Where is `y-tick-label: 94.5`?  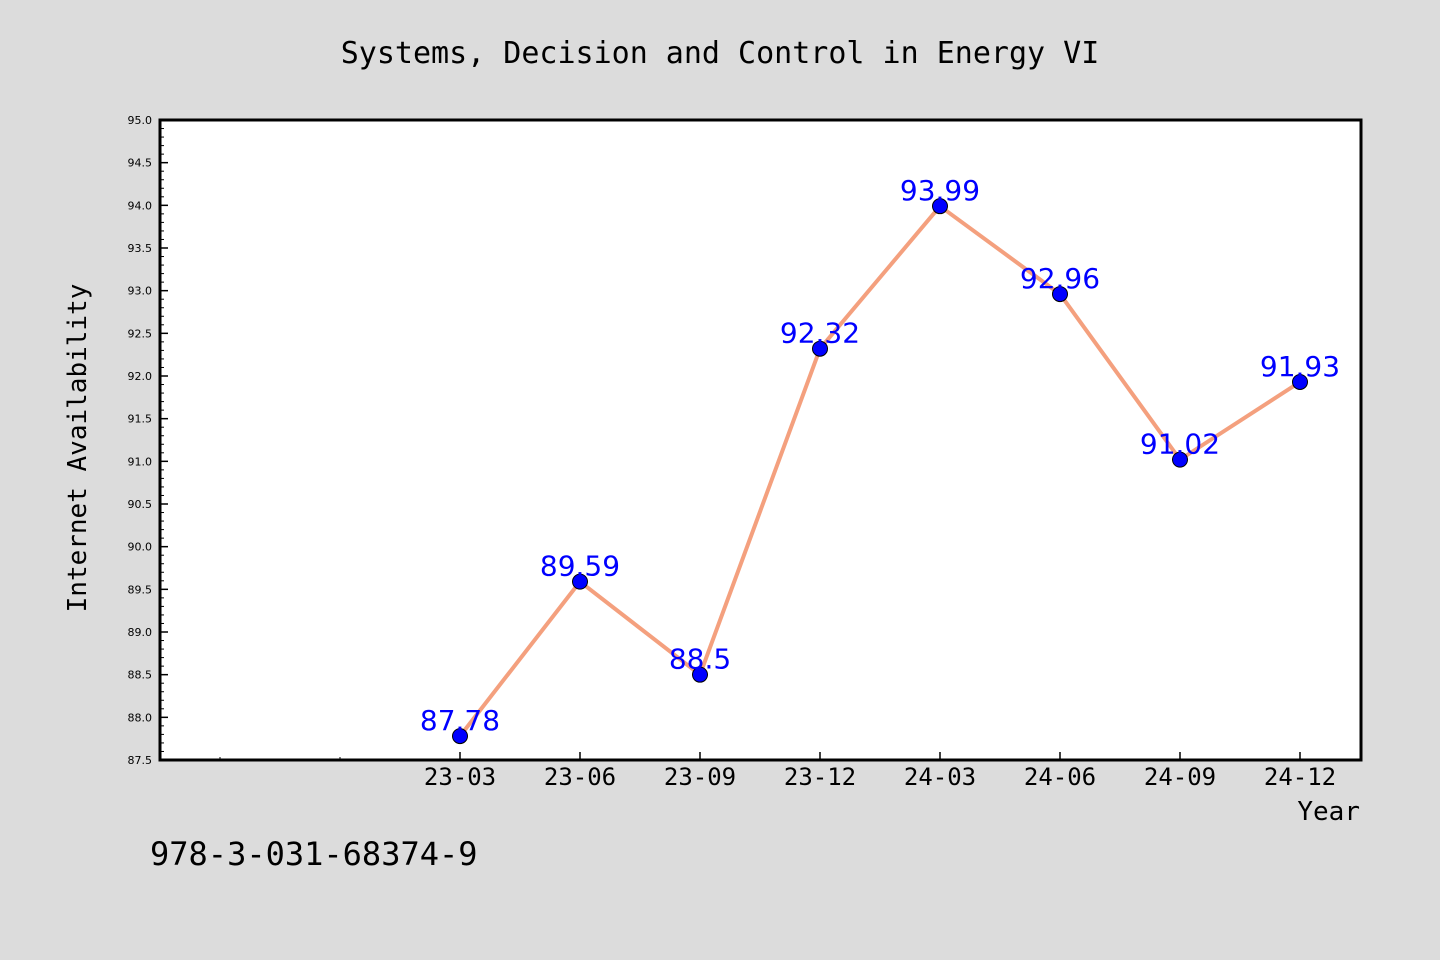 y-tick-label: 94.5 is located at coordinates (140, 163).